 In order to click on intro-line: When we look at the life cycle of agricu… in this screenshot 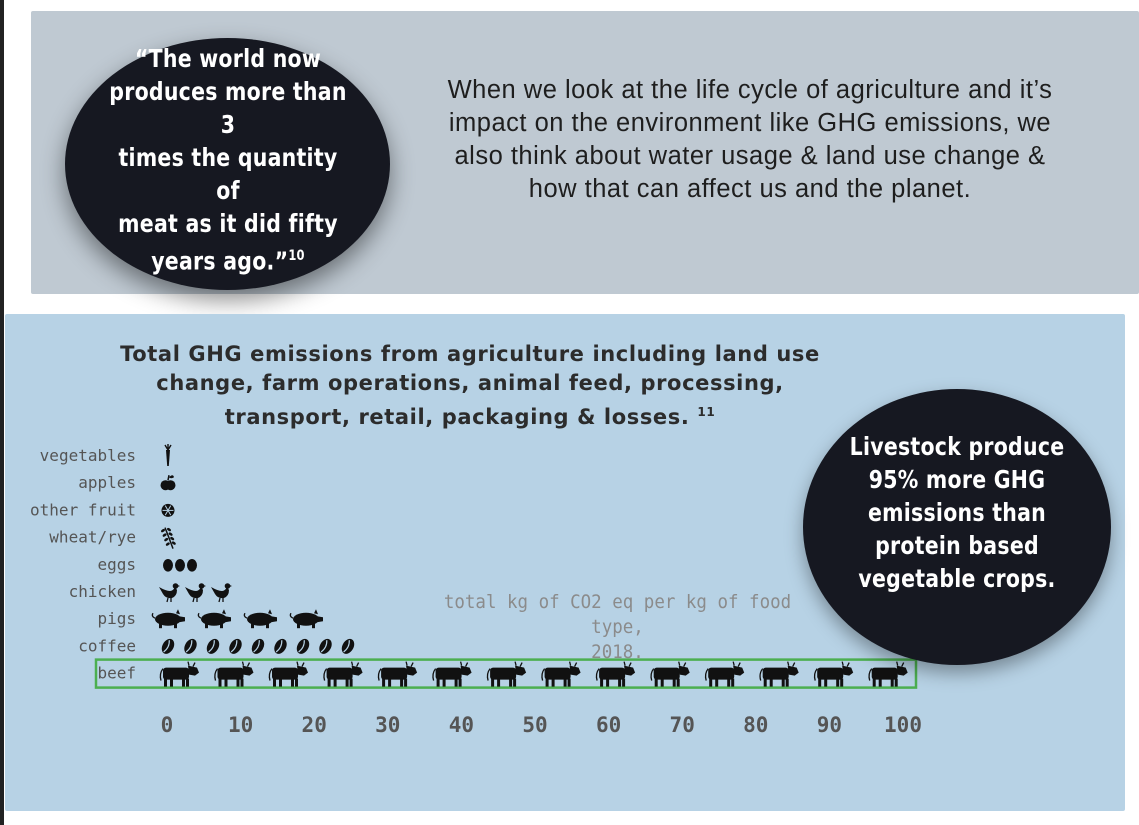, I will do `click(750, 90)`.